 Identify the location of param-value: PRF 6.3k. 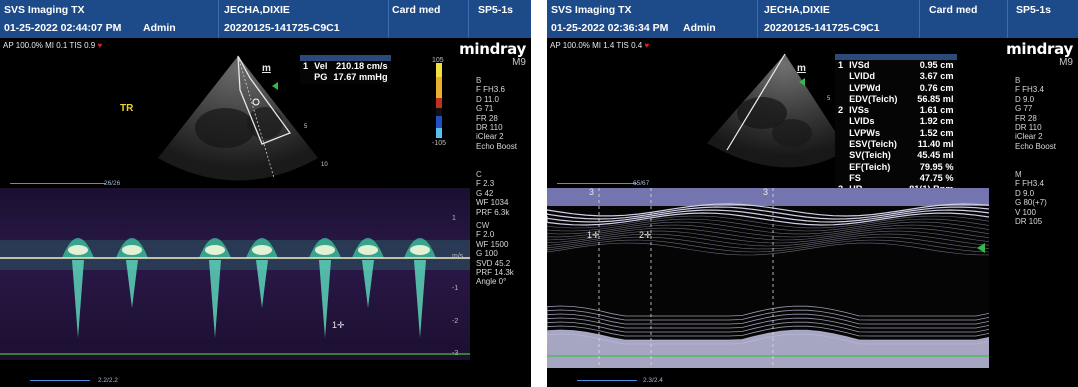
(493, 212).